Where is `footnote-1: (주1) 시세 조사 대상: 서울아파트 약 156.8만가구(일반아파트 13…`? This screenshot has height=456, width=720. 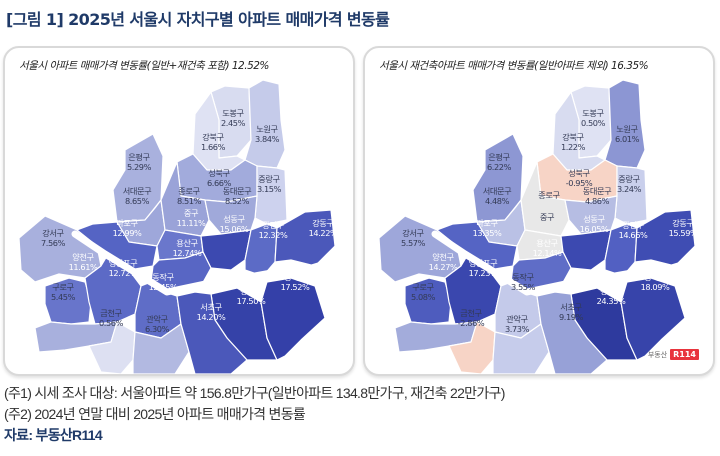
footnote-1: (주1) 시세 조사 대상: 서울아파트 약 156.8만가구(일반아파트 13… is located at coordinates (254, 393).